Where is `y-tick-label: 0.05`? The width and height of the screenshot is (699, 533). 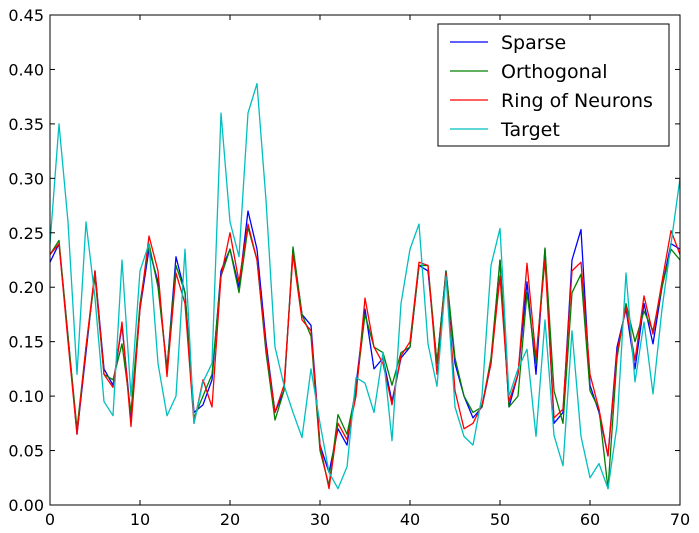 y-tick-label: 0.05 is located at coordinates (26, 451).